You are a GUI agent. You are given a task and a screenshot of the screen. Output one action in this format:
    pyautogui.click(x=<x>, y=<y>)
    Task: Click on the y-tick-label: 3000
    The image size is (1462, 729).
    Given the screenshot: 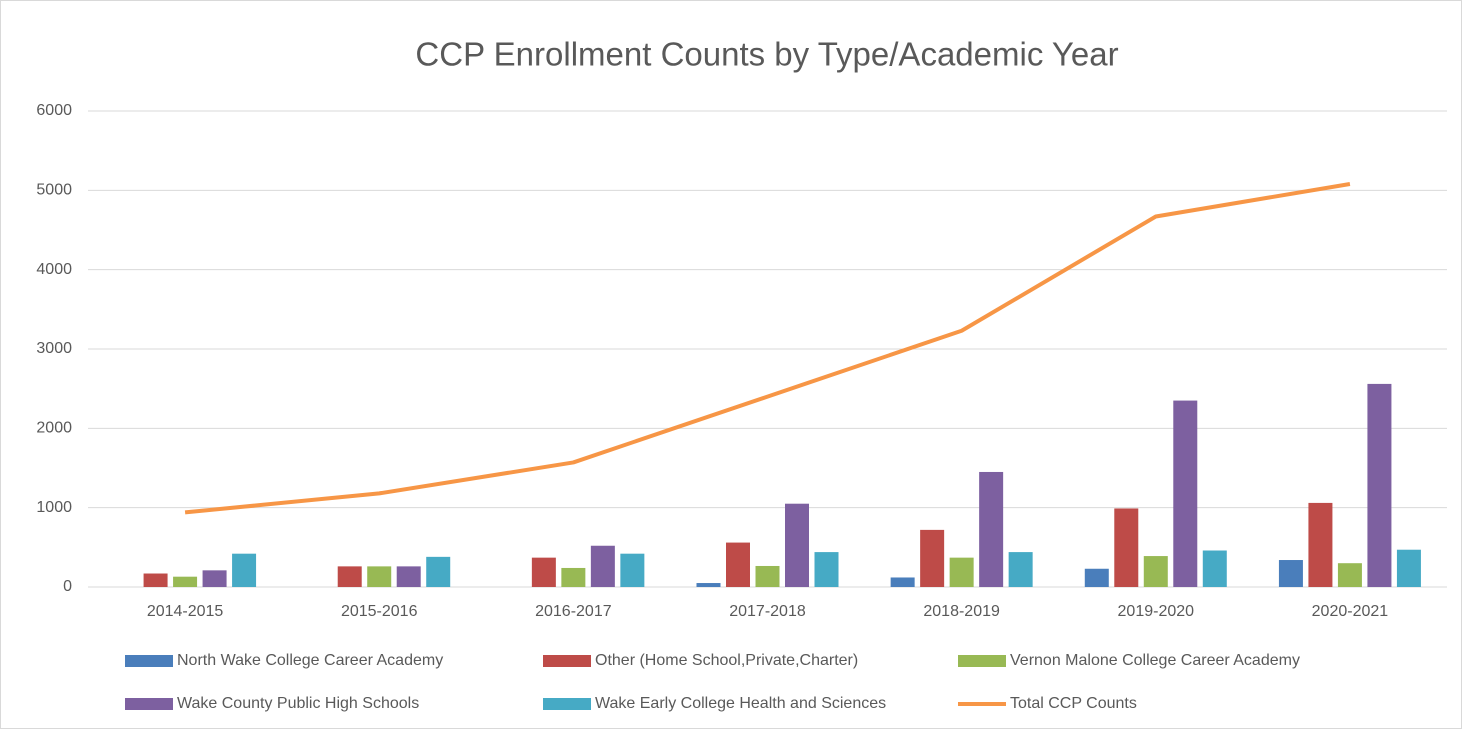 What is the action you would take?
    pyautogui.click(x=54, y=348)
    